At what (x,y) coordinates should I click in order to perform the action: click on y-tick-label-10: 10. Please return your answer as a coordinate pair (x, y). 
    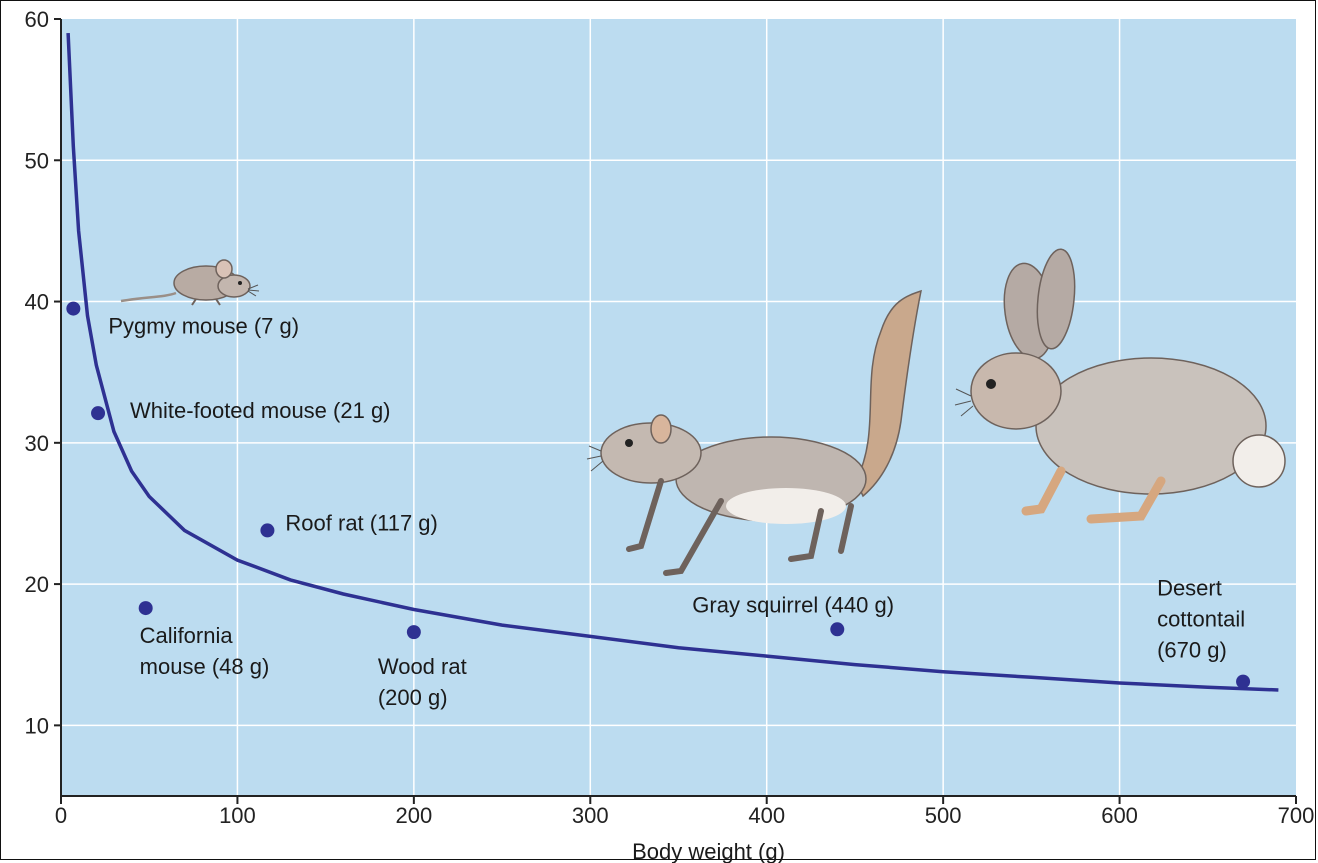
    Looking at the image, I should click on (37, 725).